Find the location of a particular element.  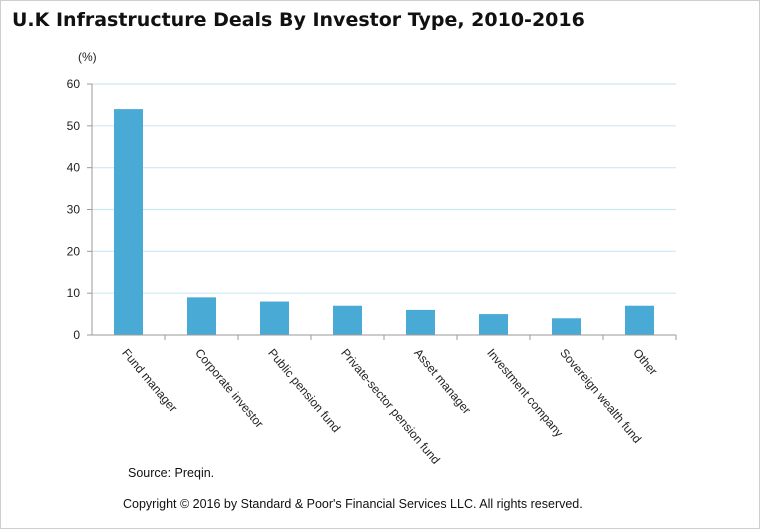

y-tick-label: 0 is located at coordinates (76, 335).